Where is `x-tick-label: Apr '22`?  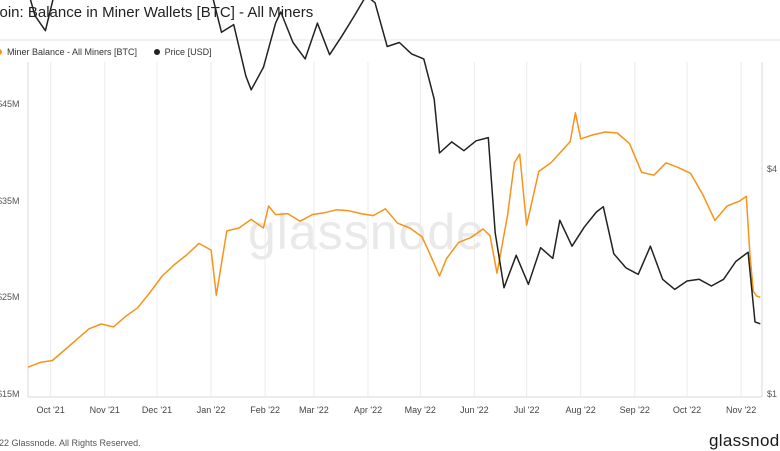 x-tick-label: Apr '22 is located at coordinates (368, 410).